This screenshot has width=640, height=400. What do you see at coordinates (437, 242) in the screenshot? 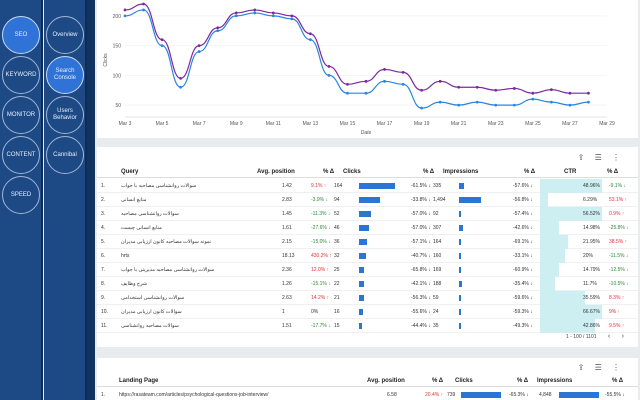
I see `impressions-value: 164` at bounding box center [437, 242].